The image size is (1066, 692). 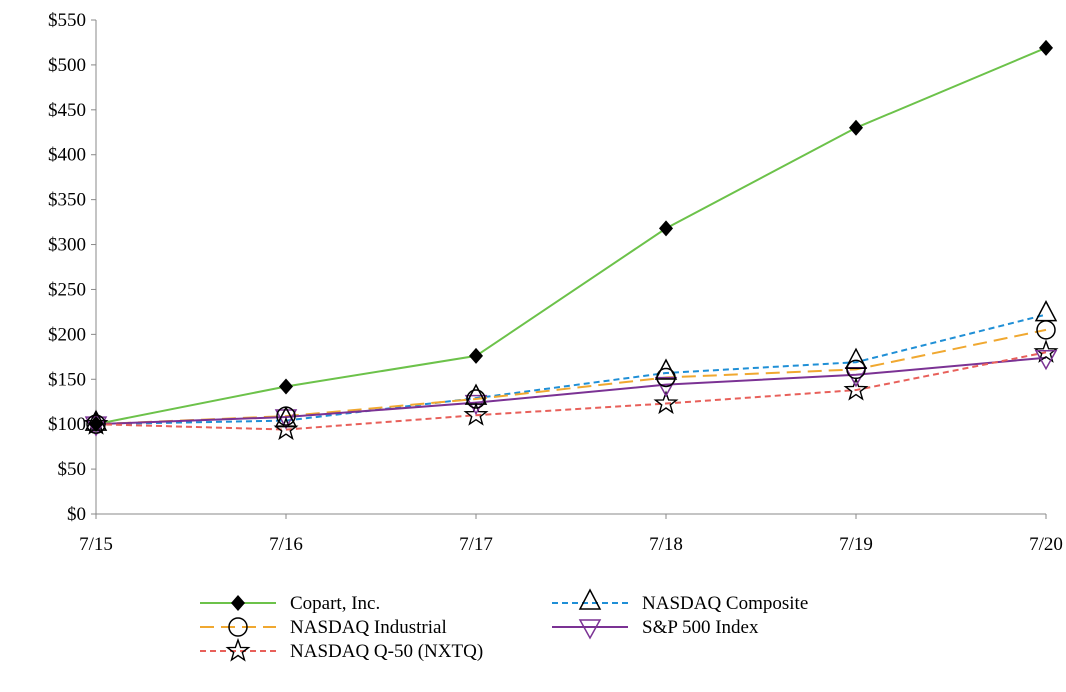 What do you see at coordinates (238, 603) in the screenshot?
I see `legend-marker-copart-inc` at bounding box center [238, 603].